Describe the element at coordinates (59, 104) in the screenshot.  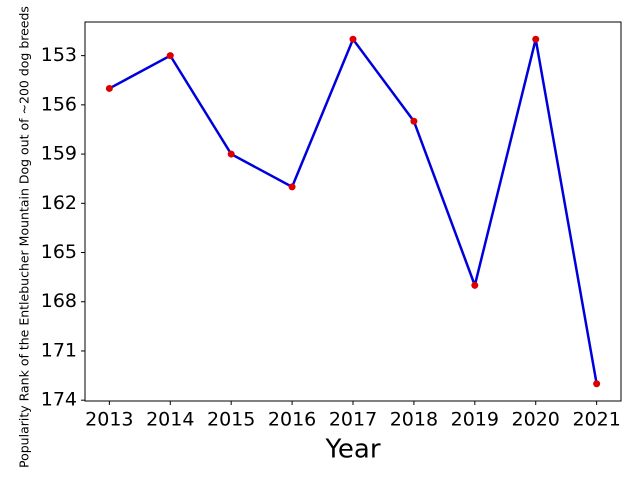
I see `y-tick-label: 156` at that location.